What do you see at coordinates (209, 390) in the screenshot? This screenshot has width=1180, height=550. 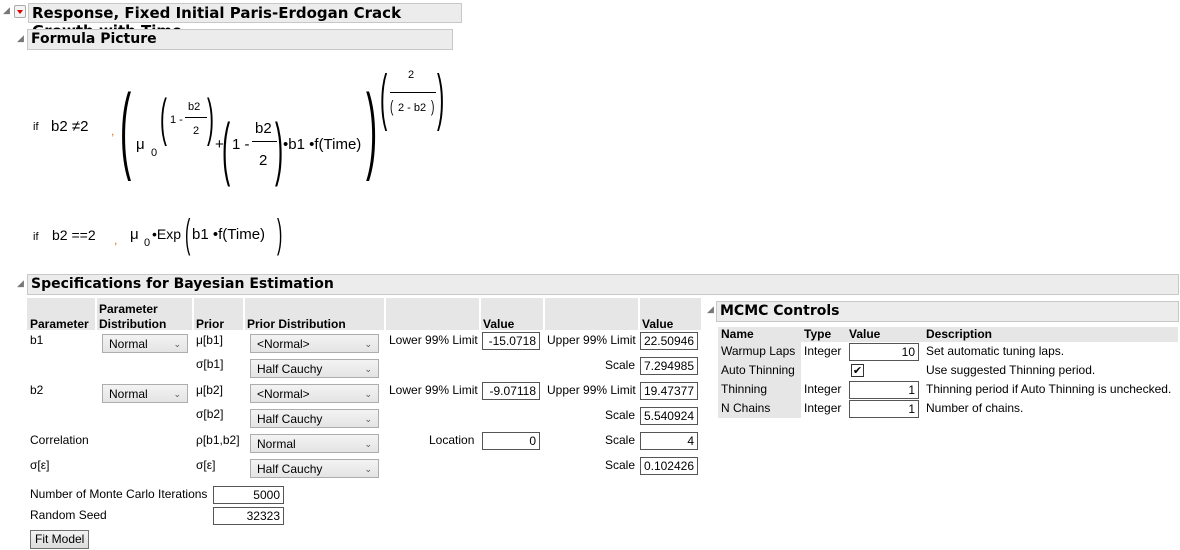 I see `prior-name: μ[b2]` at bounding box center [209, 390].